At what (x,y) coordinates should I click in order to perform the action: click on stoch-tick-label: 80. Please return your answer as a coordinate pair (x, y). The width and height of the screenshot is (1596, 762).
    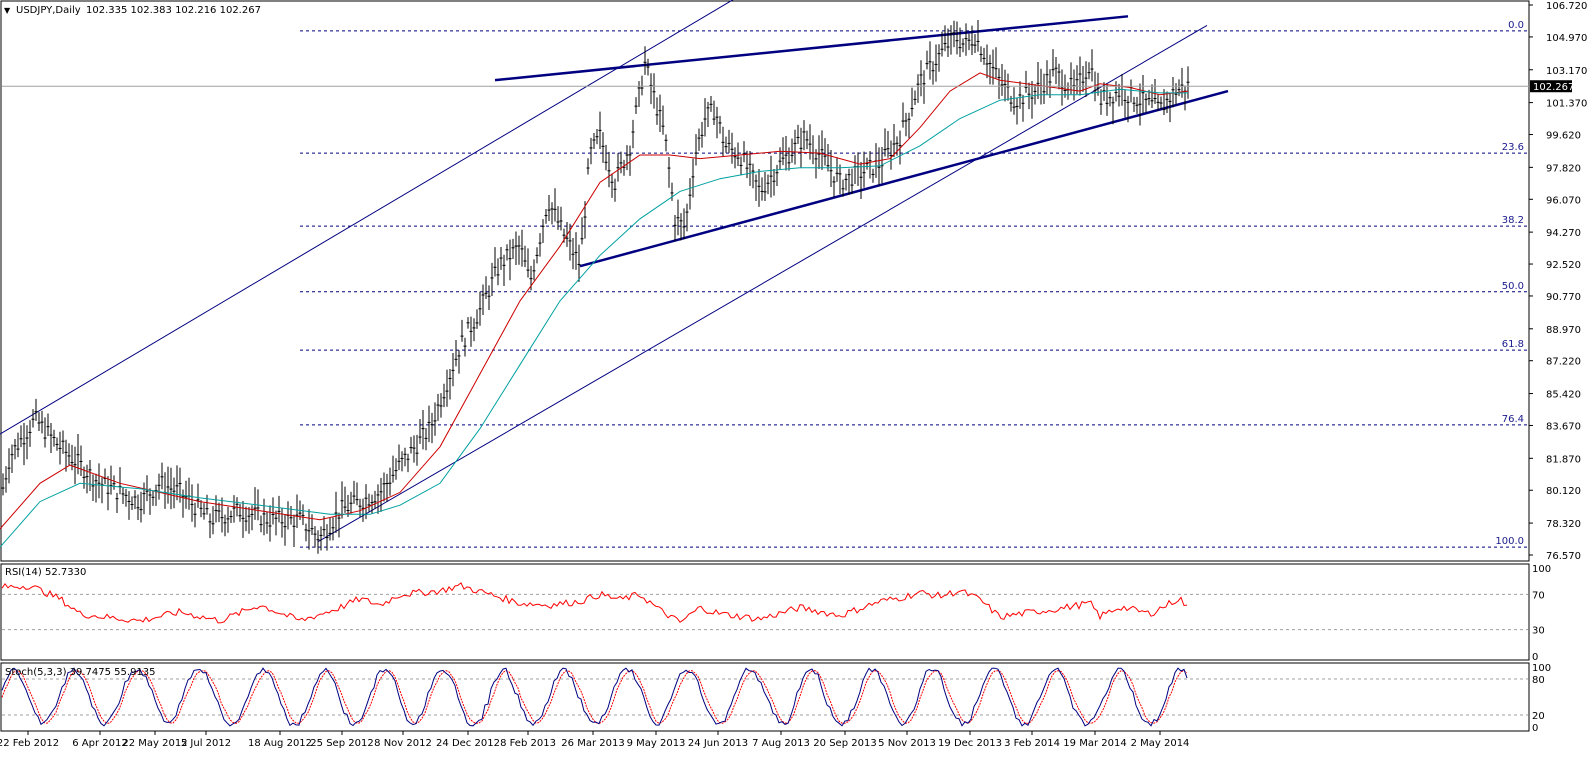
    Looking at the image, I should click on (1538, 680).